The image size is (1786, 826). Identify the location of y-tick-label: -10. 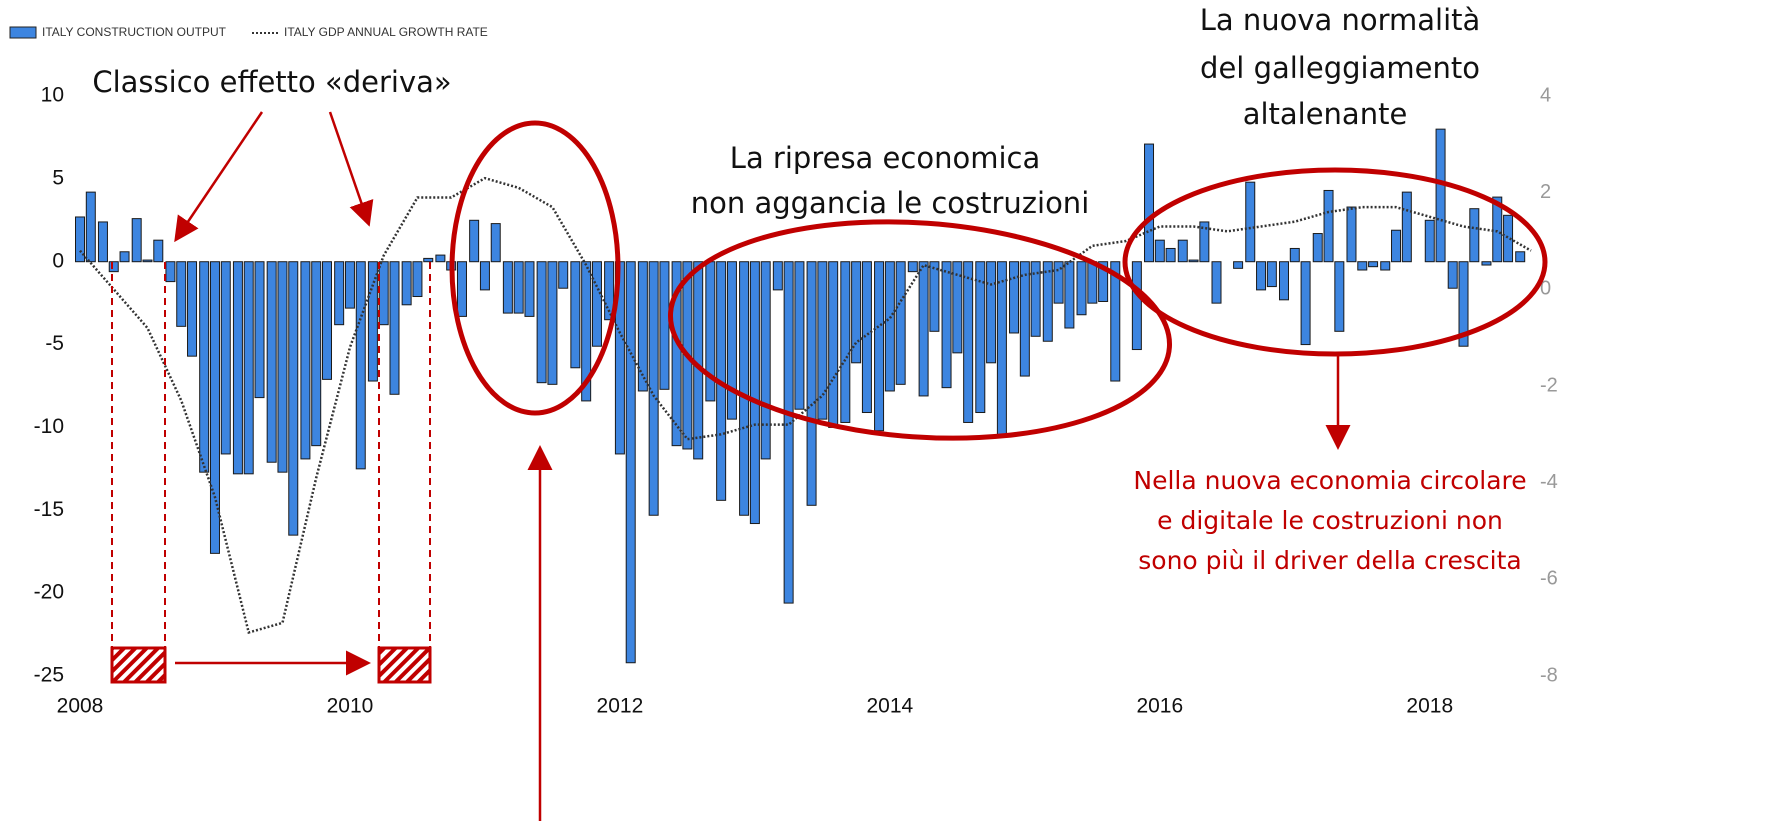
(49, 426).